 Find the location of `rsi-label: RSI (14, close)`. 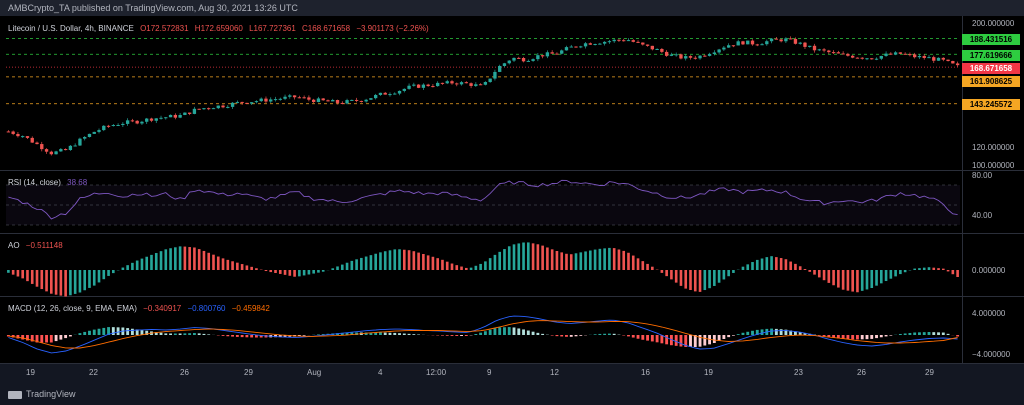

rsi-label: RSI (14, close) is located at coordinates (34, 182).